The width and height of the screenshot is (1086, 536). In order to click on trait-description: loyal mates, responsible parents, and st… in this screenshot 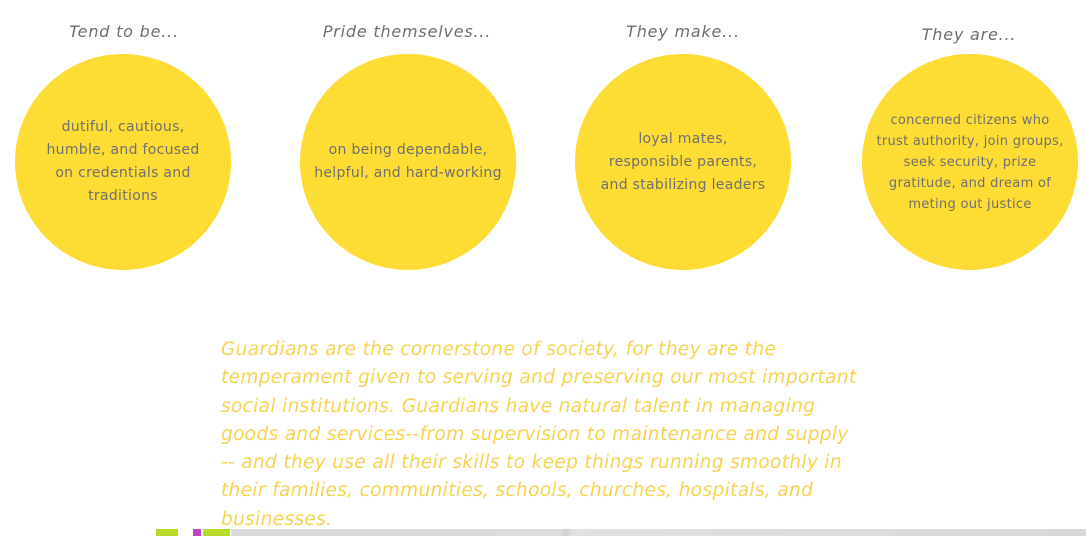, I will do `click(683, 161)`.